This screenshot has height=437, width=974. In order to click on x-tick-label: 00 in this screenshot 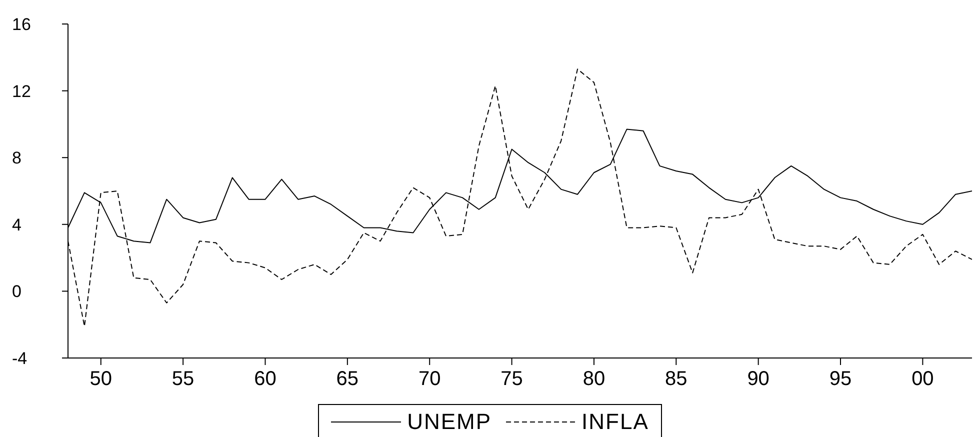, I will do `click(923, 379)`.